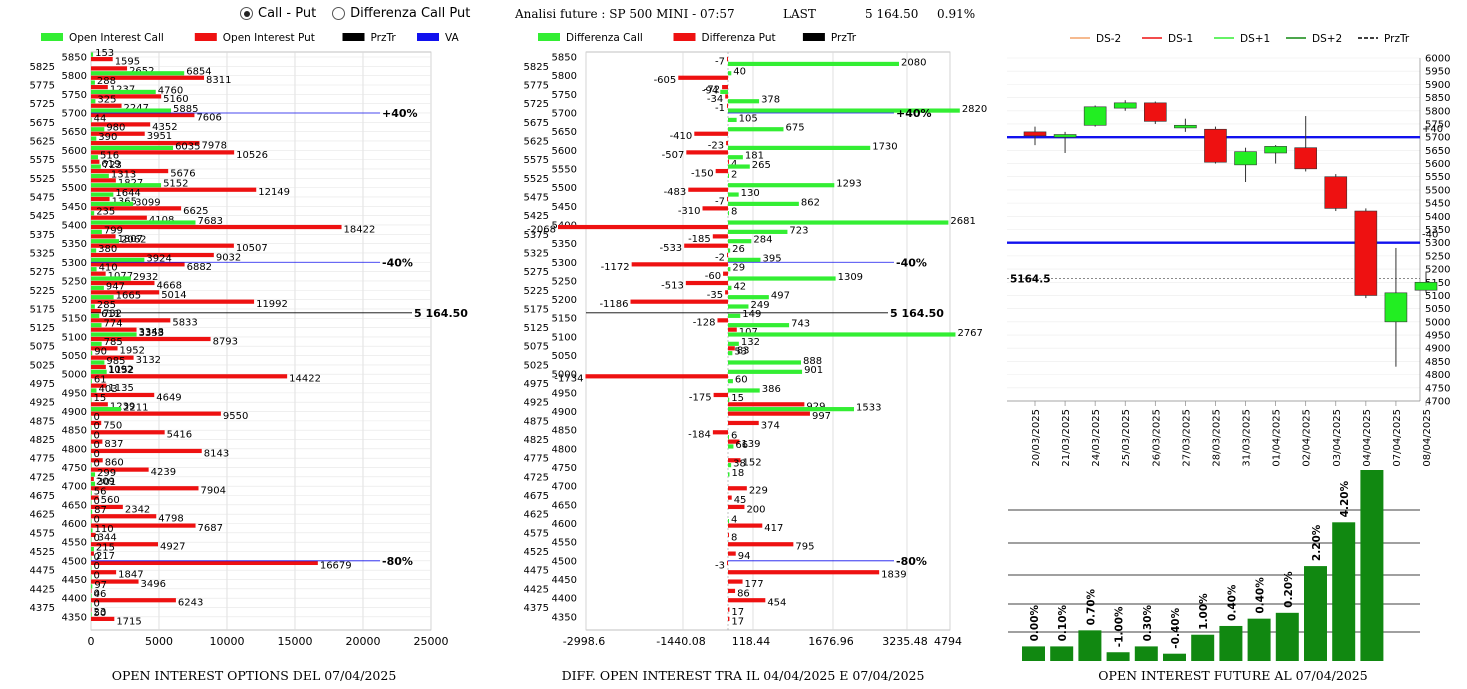 The image size is (1467, 689). Describe the element at coordinates (227, 641) in the screenshot. I see `x-tick-label: 10000` at that location.